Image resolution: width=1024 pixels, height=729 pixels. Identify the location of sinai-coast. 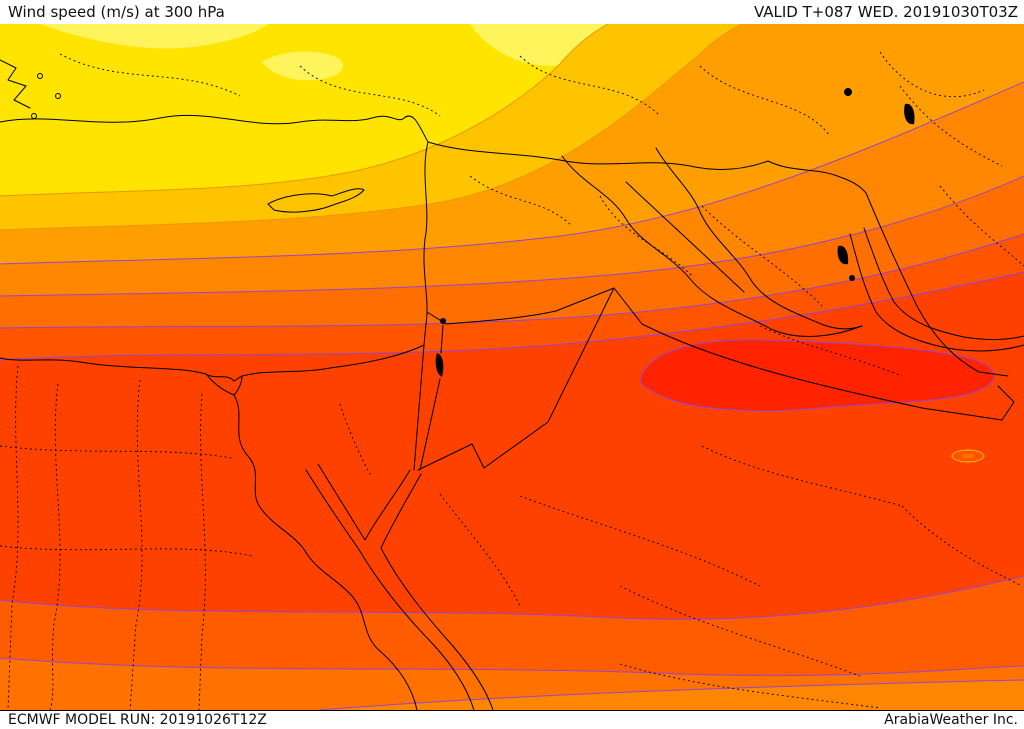
(364, 502).